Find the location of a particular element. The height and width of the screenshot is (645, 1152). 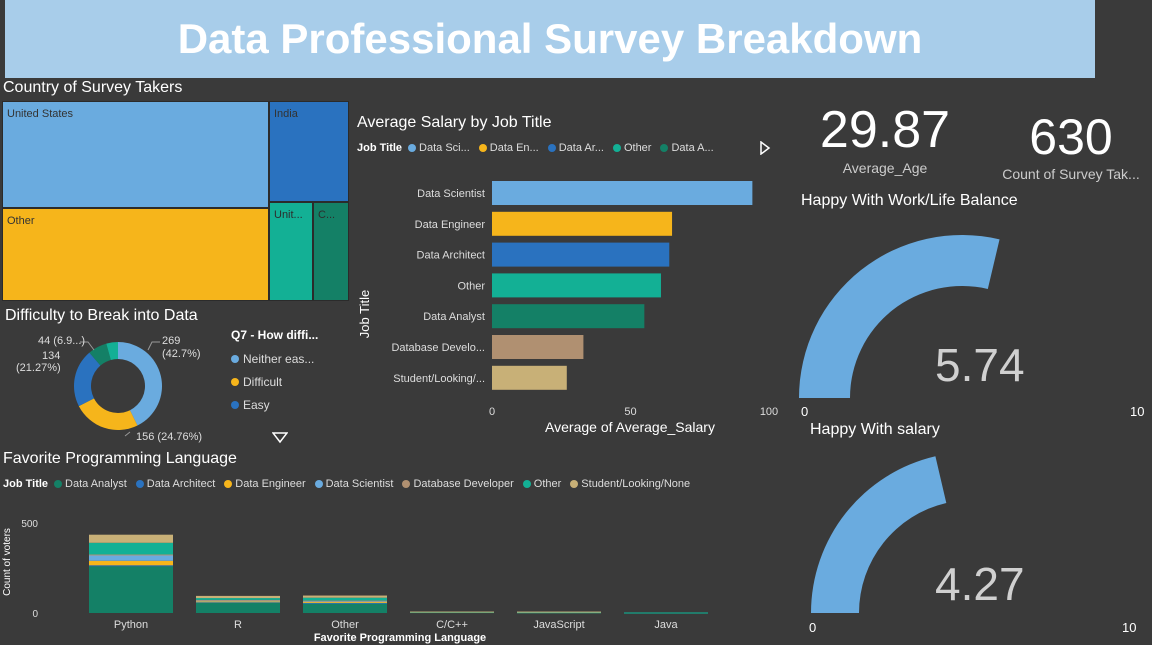

language-legend-item: Data Architect is located at coordinates (175, 484).